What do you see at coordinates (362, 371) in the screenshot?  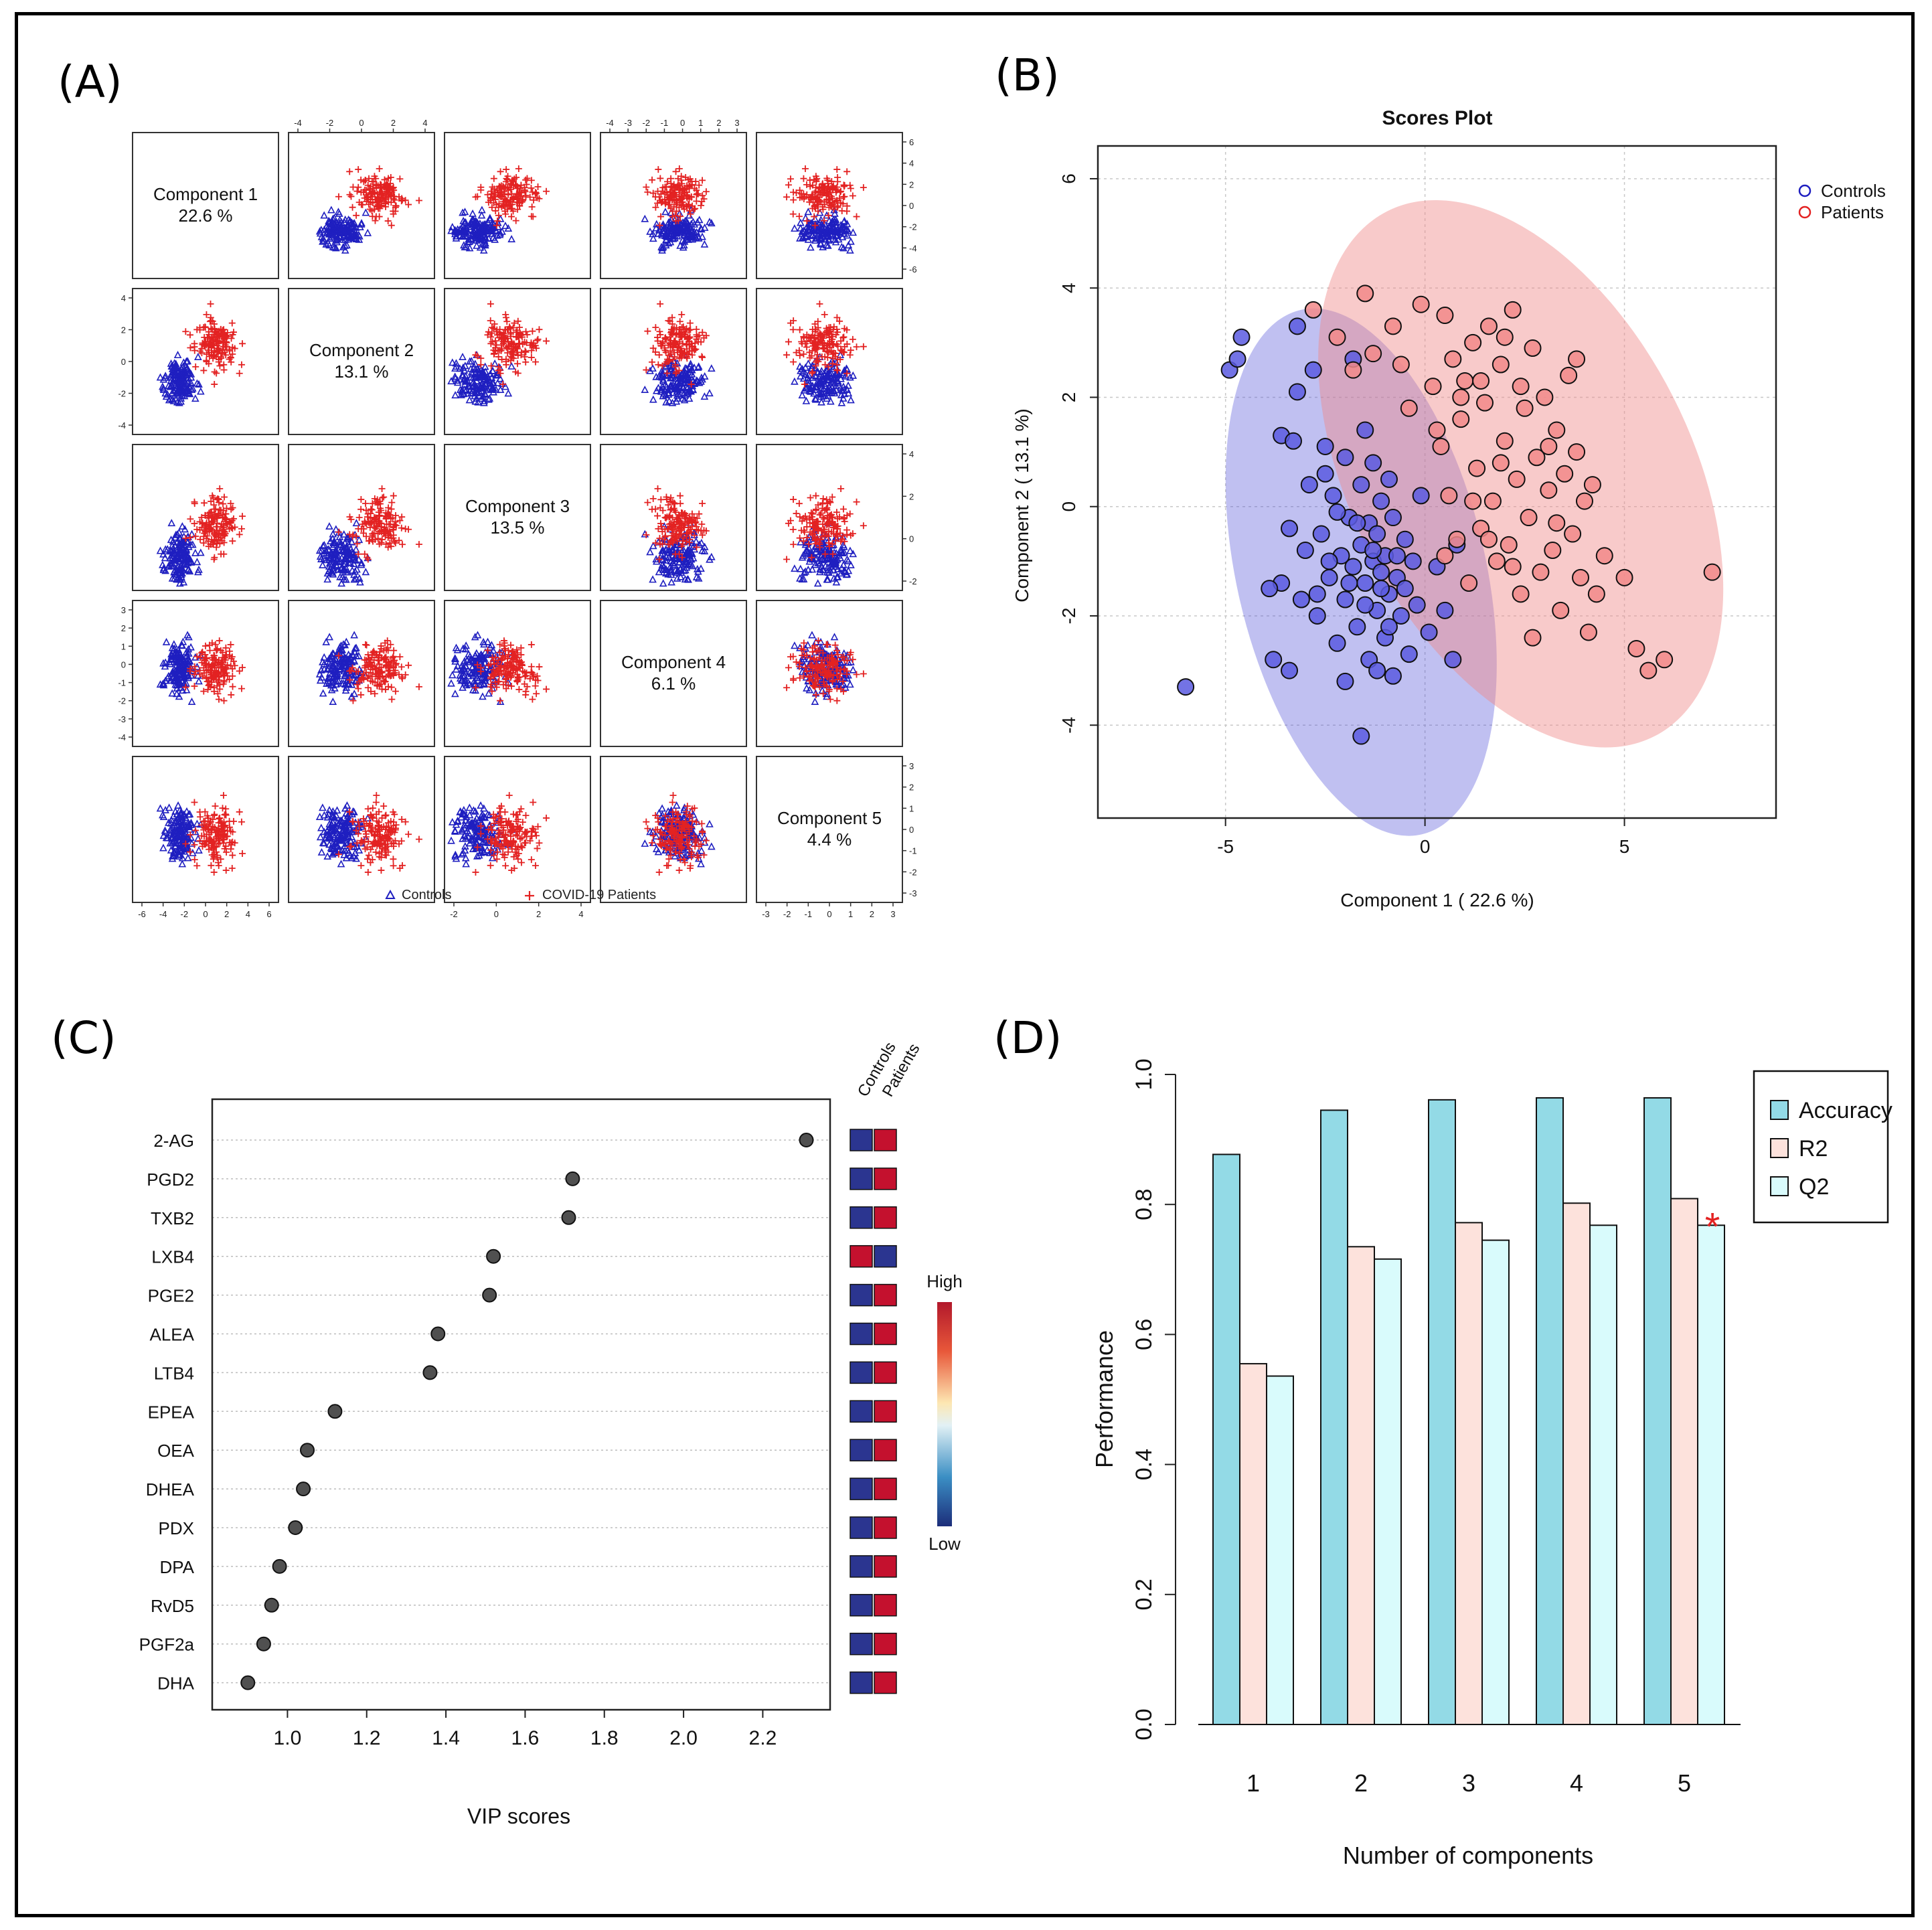 I see `pairs-diagonal-variance: 13.1 %` at bounding box center [362, 371].